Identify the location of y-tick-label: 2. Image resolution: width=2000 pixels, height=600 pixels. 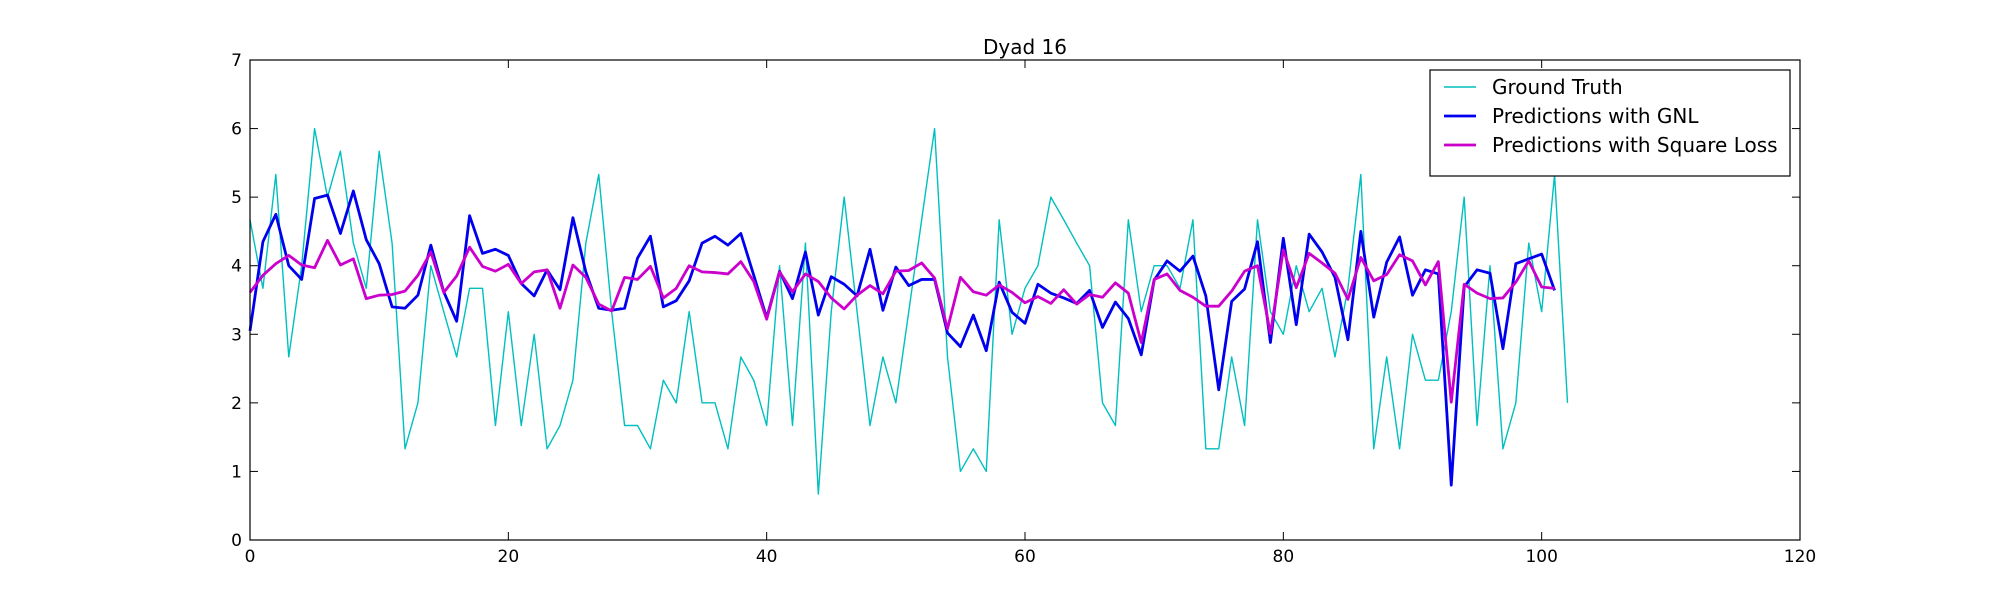
(236, 404).